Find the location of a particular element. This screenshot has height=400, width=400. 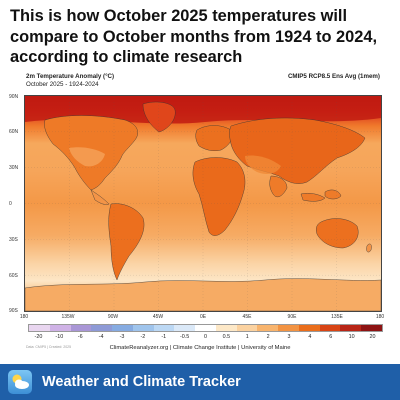

colorbar-tick-label: 6 is located at coordinates (331, 337).